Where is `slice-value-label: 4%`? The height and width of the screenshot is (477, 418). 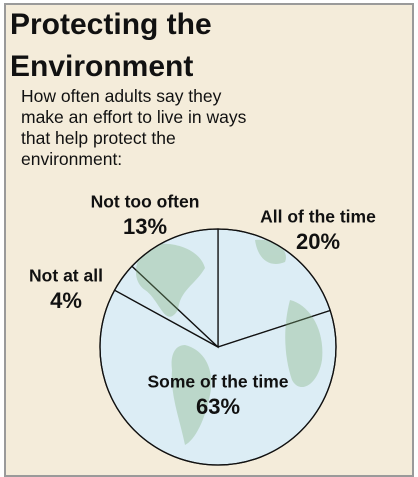
slice-value-label: 4% is located at coordinates (66, 300).